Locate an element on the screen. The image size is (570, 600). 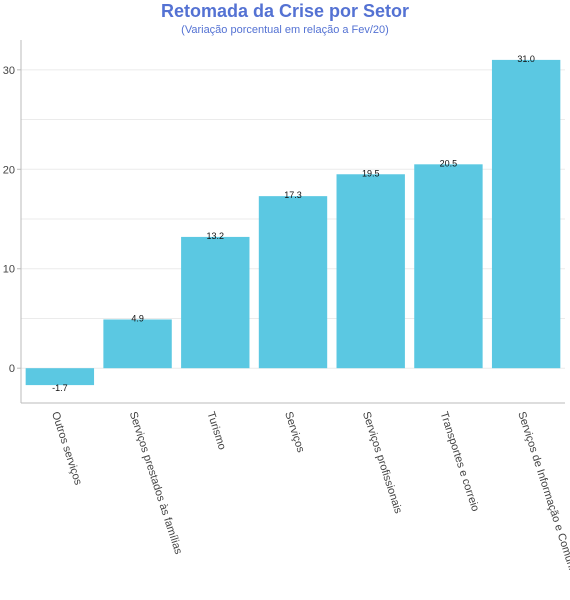
data-label: -1.7 is located at coordinates (60, 388).